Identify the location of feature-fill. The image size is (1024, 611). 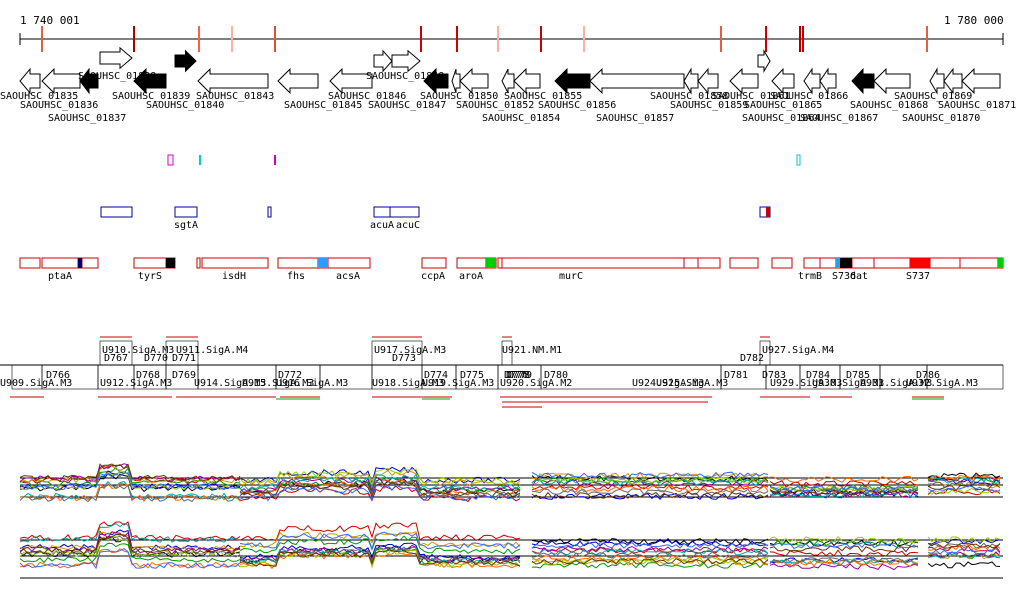
(491, 263).